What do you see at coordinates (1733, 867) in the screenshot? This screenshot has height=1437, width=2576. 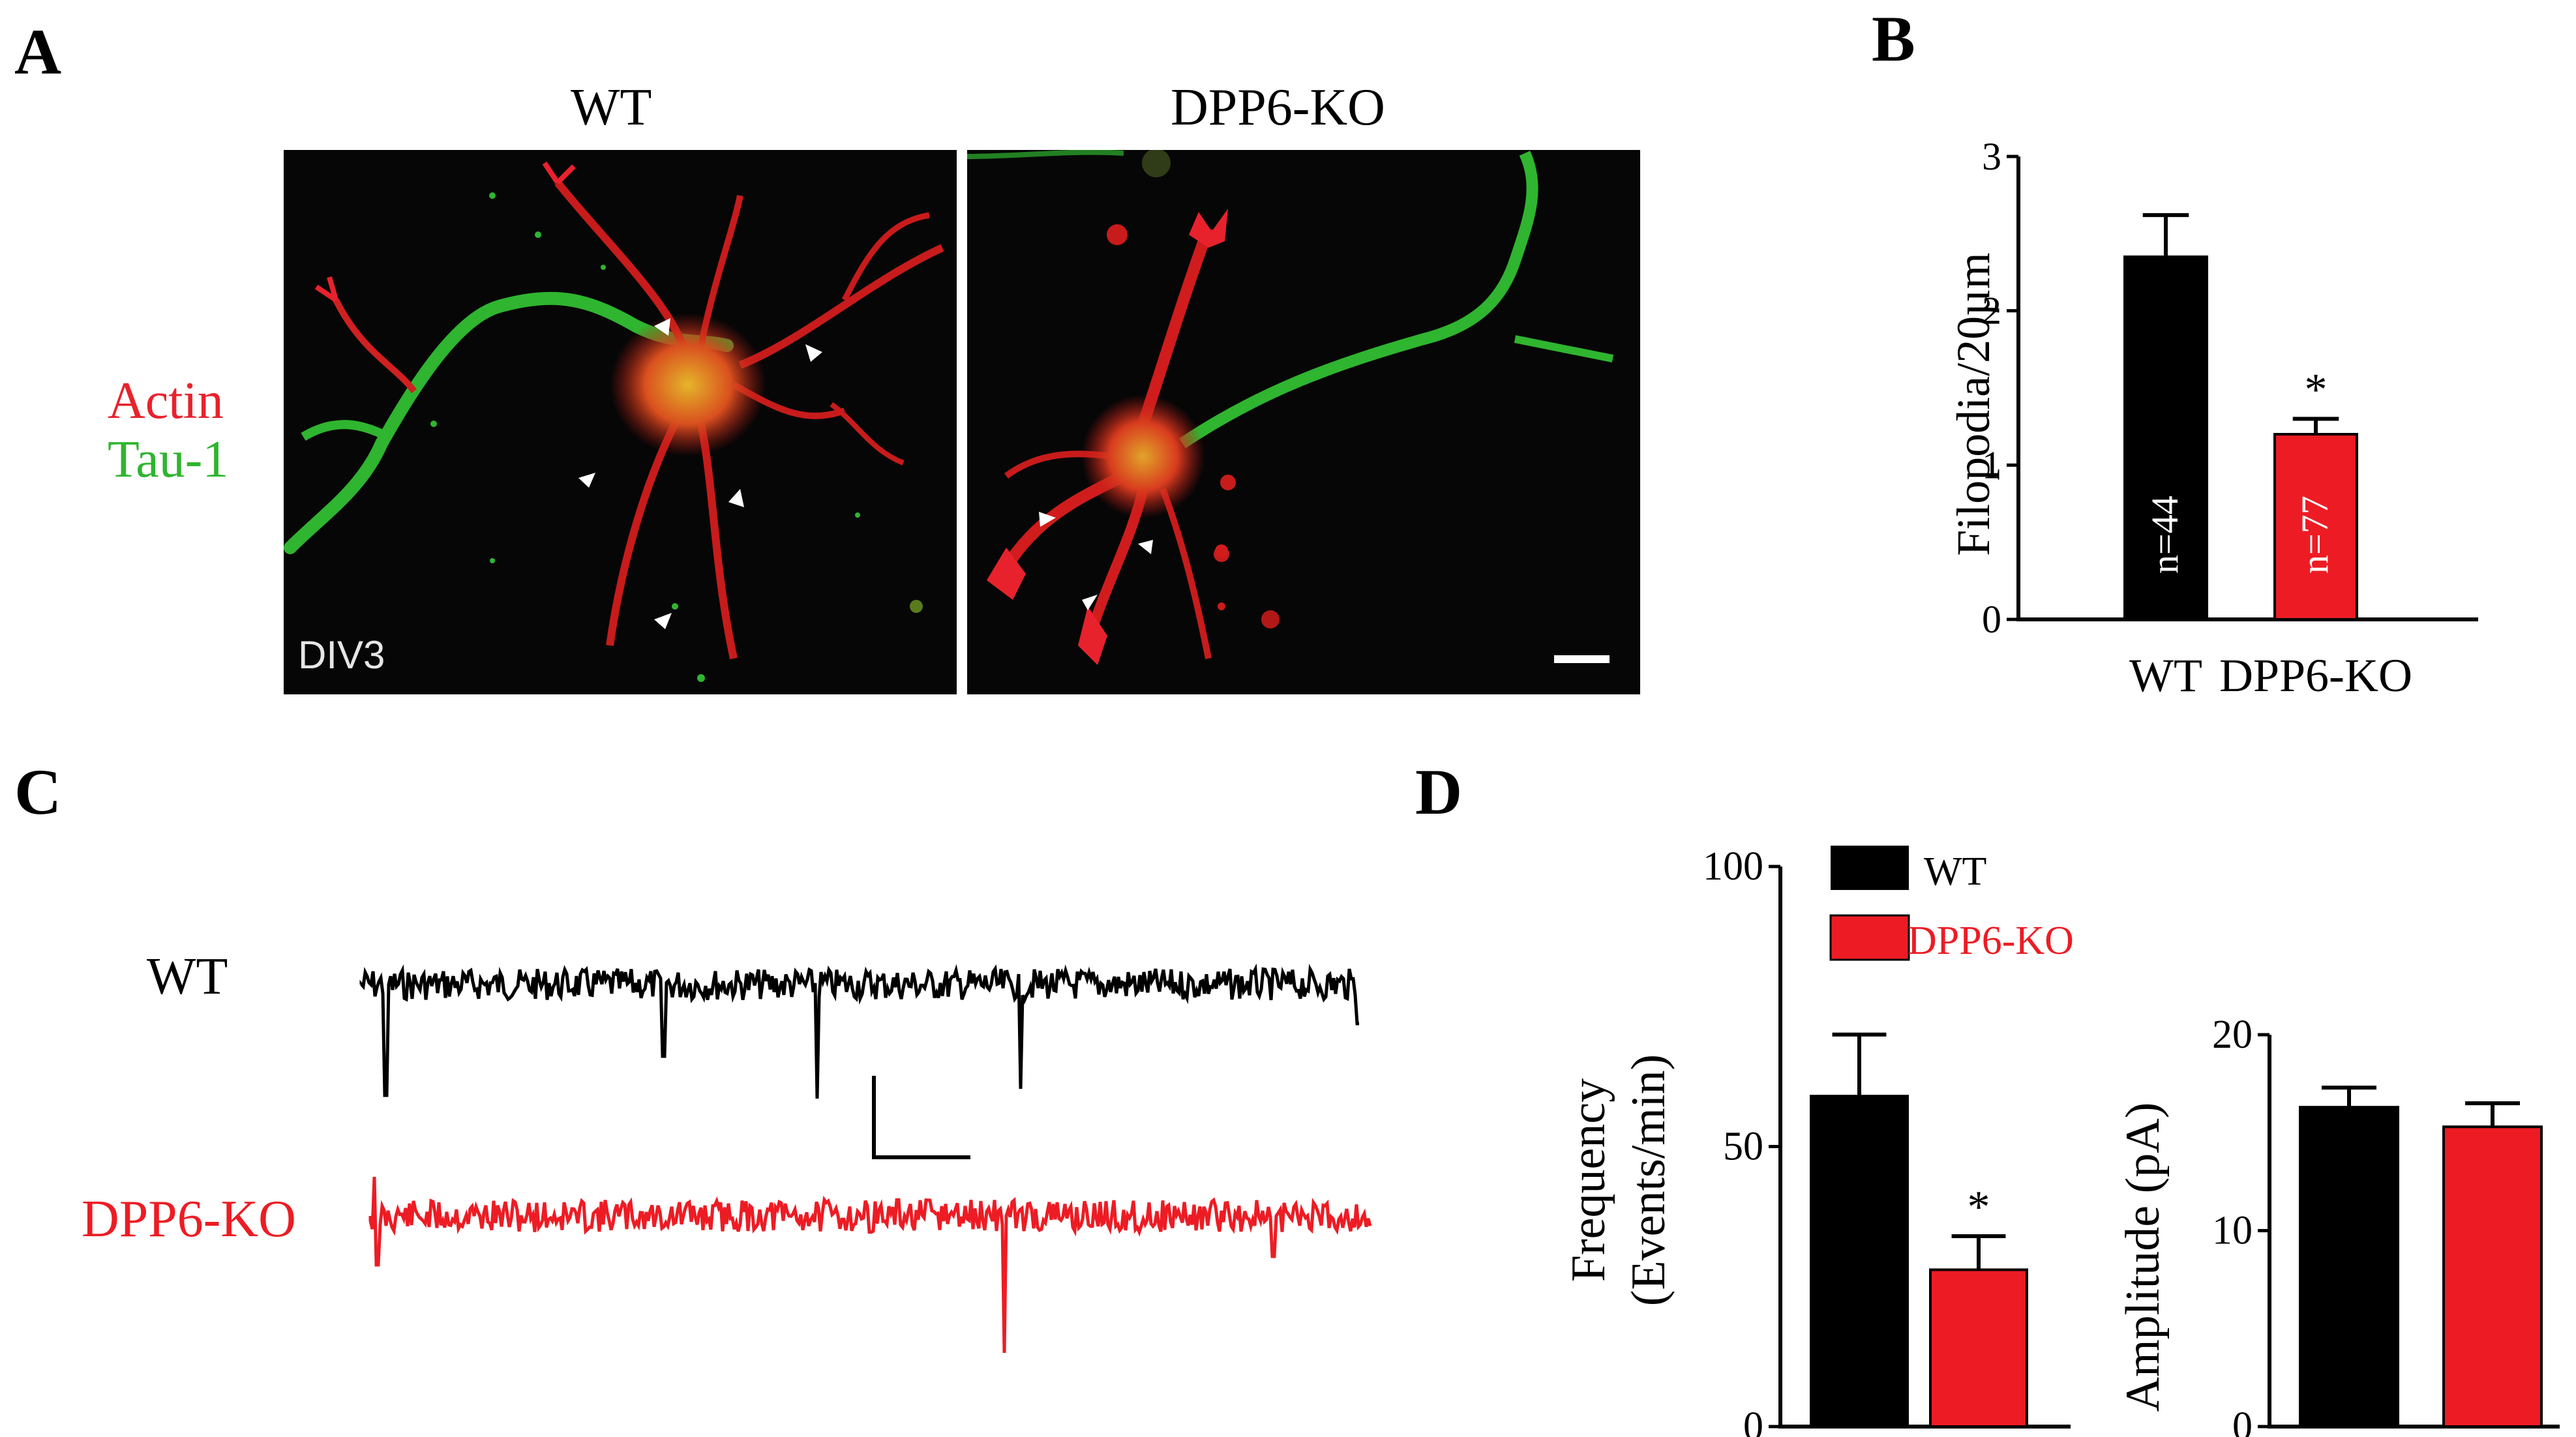 I see `y-tick-label: 100` at bounding box center [1733, 867].